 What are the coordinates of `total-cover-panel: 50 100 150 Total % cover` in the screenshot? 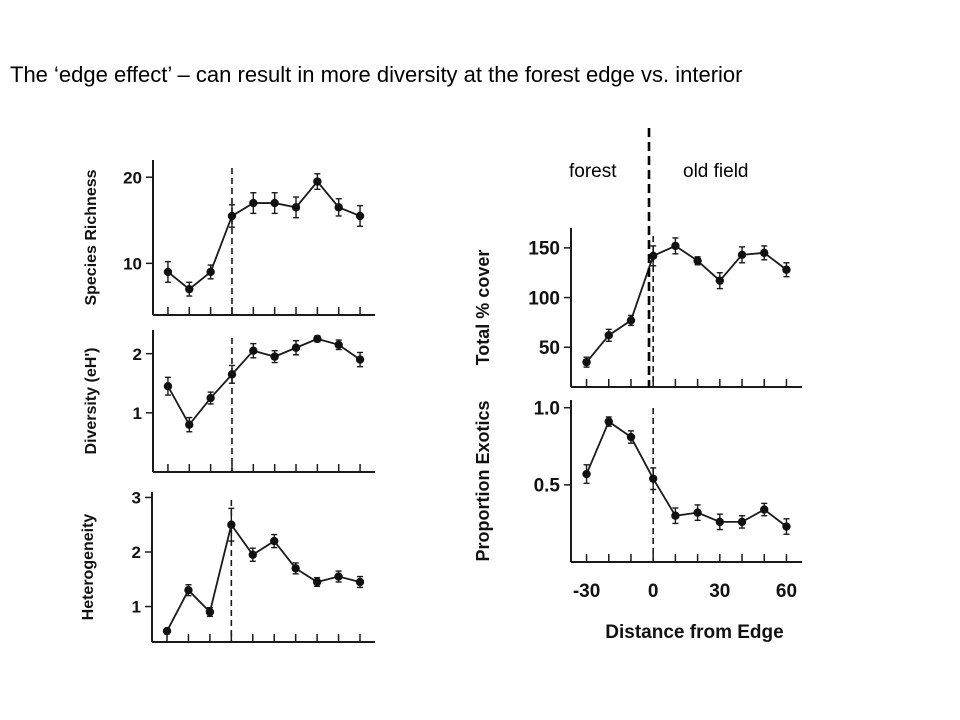 It's located at (637, 308).